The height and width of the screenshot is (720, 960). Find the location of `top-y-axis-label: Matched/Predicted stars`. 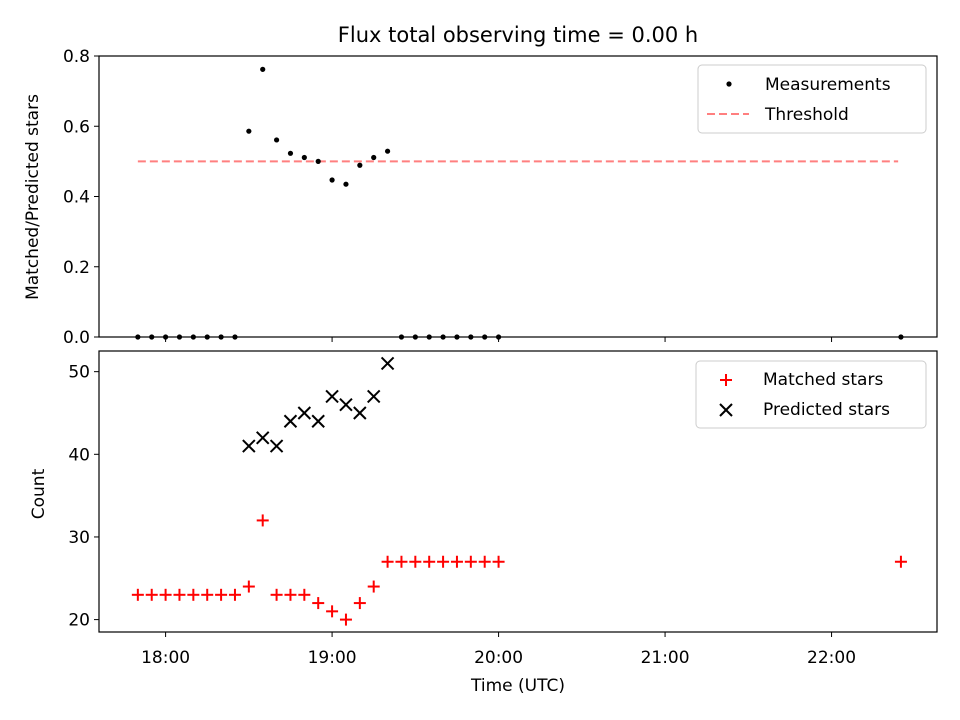

top-y-axis-label: Matched/Predicted stars is located at coordinates (33, 197).